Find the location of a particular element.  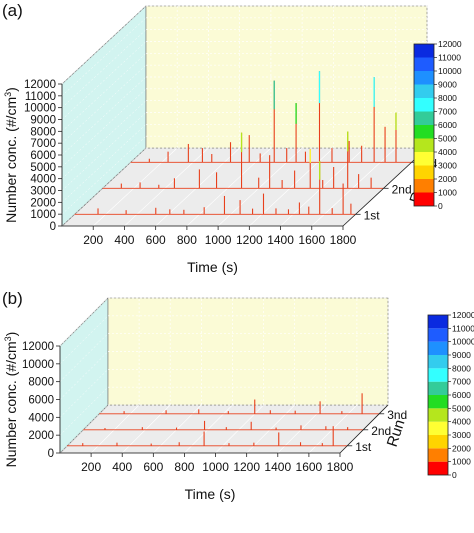

x-tick-label: 200 is located at coordinates (91, 467).